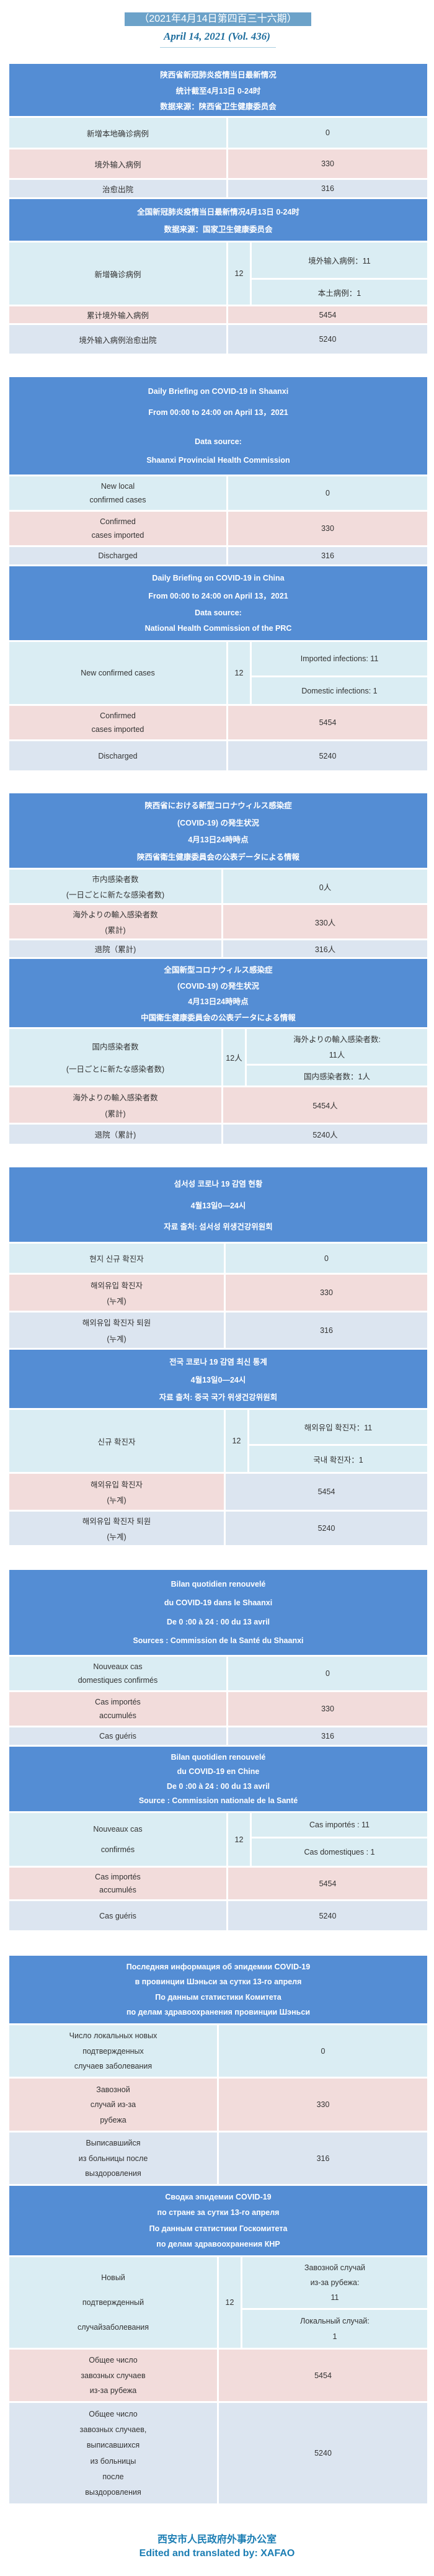 This screenshot has width=434, height=2576. Describe the element at coordinates (339, 293) in the screenshot. I see `label-line: 本土病例：1` at that location.